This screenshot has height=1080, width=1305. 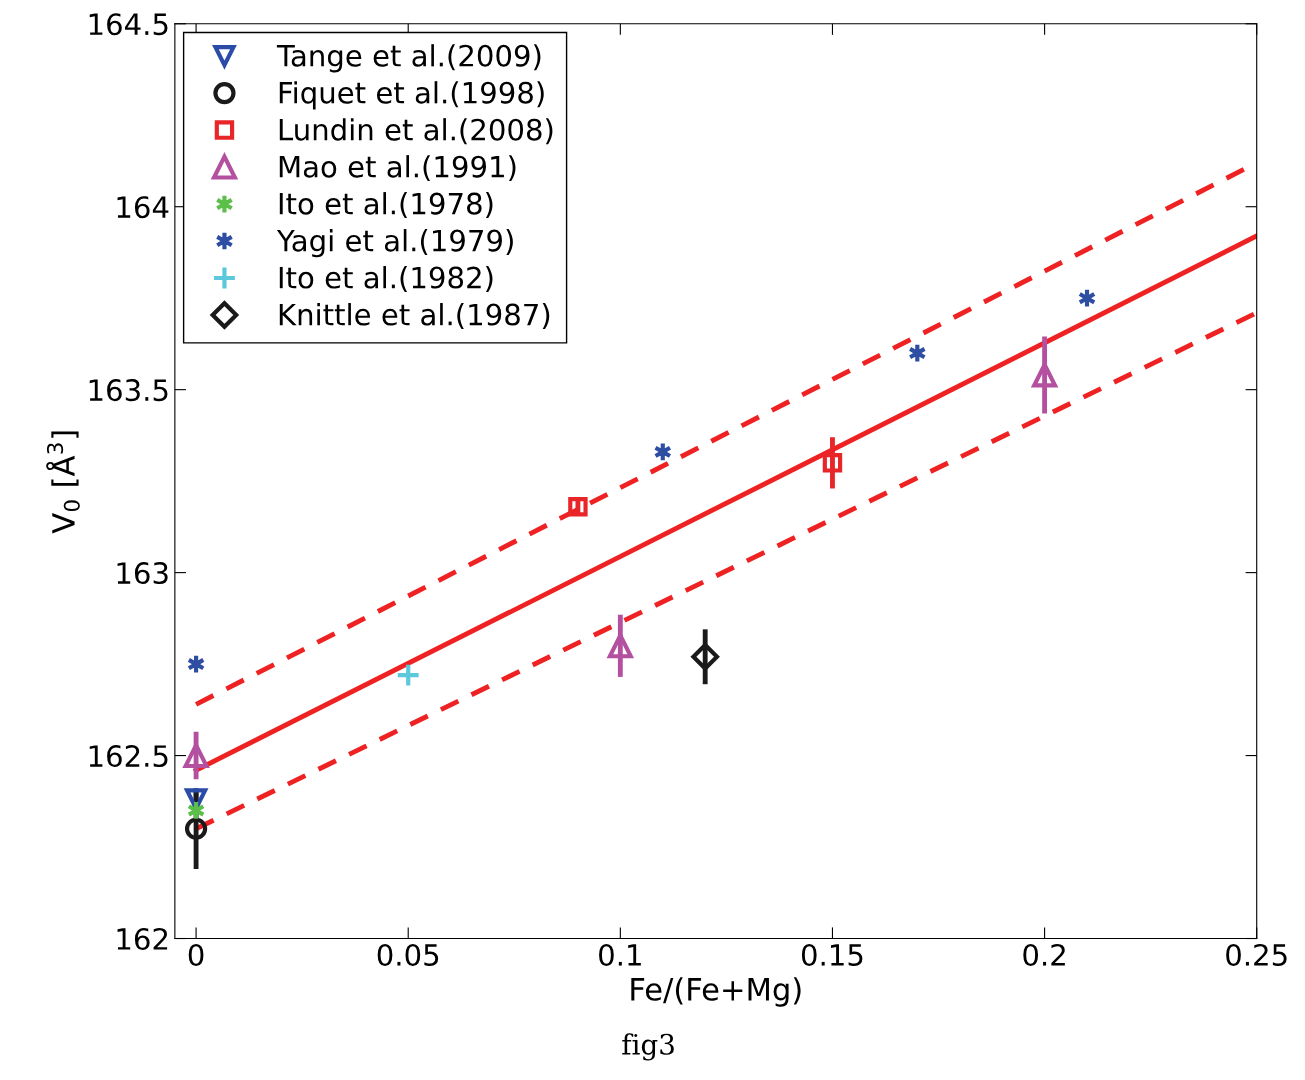 I want to click on x-axis-title: Fe/(Fe+Mg), so click(x=716, y=992).